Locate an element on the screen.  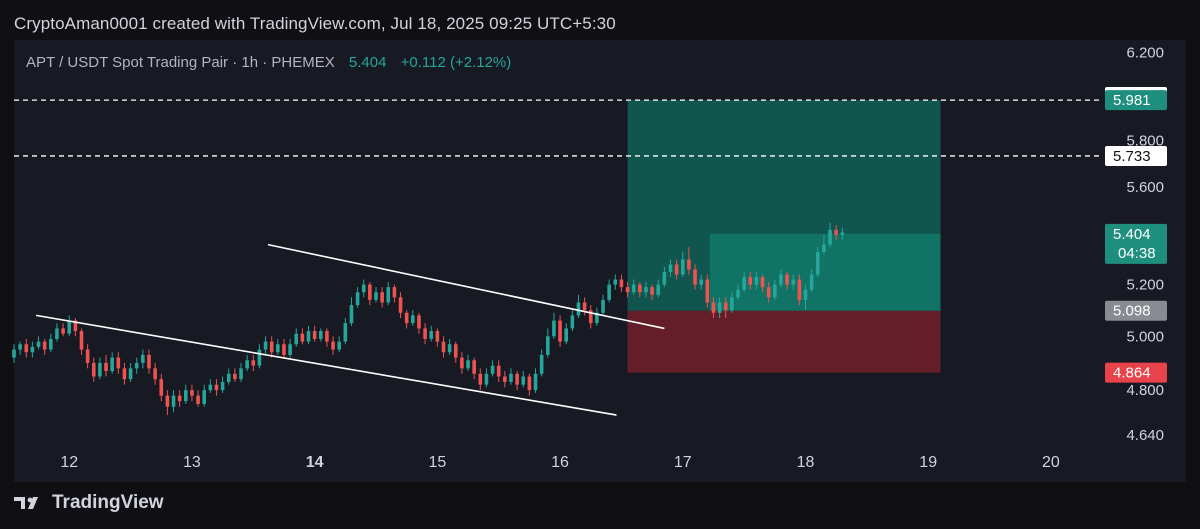
tradingview-logo: TradingView is located at coordinates (89, 503).